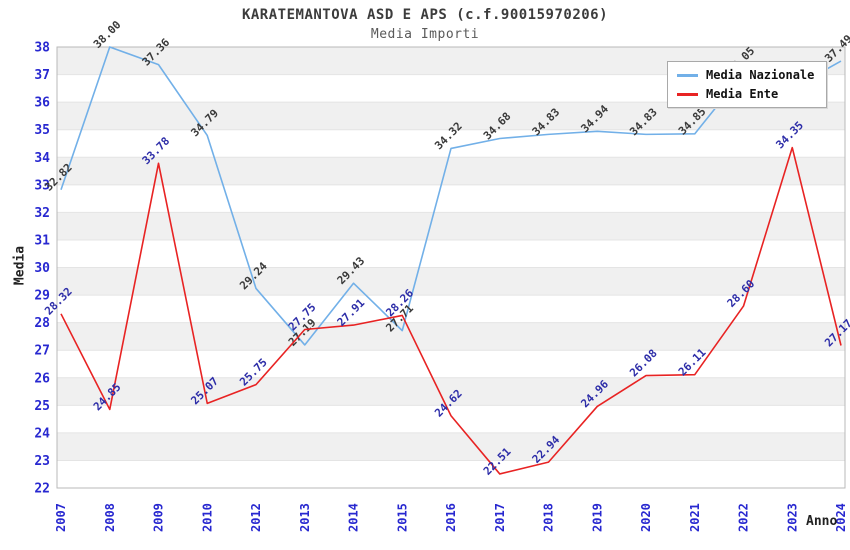 The width and height of the screenshot is (850, 550). Describe the element at coordinates (42, 461) in the screenshot. I see `svg-text: 23` at that location.